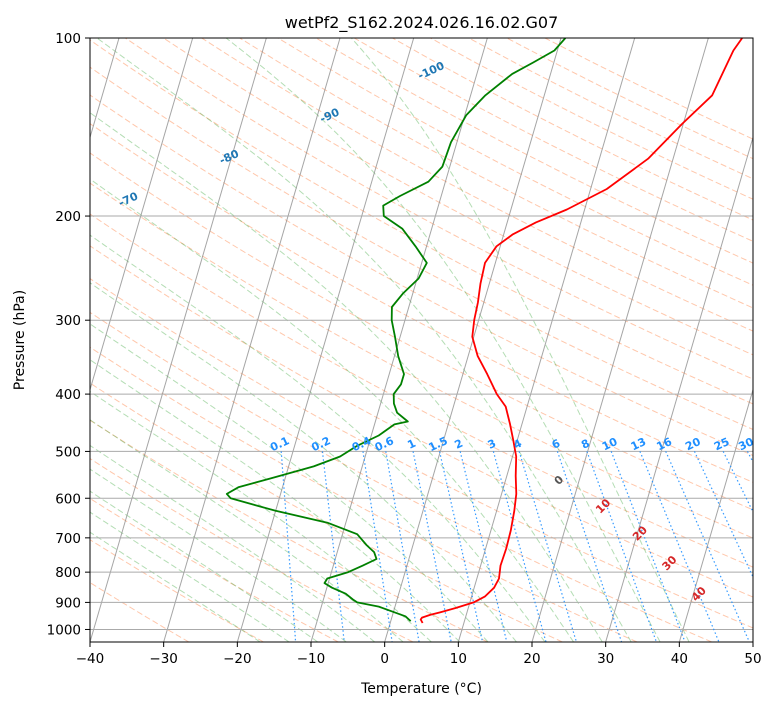 This screenshot has width=775, height=708. What do you see at coordinates (721, 444) in the screenshot?
I see `mixing-ratio-label: 25` at bounding box center [721, 444].